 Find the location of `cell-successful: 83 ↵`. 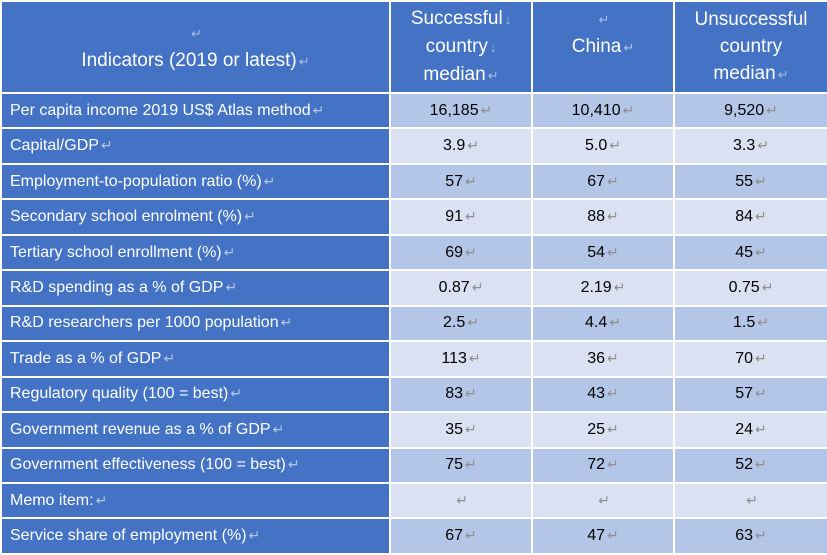

cell-successful: 83 ↵ is located at coordinates (461, 394).